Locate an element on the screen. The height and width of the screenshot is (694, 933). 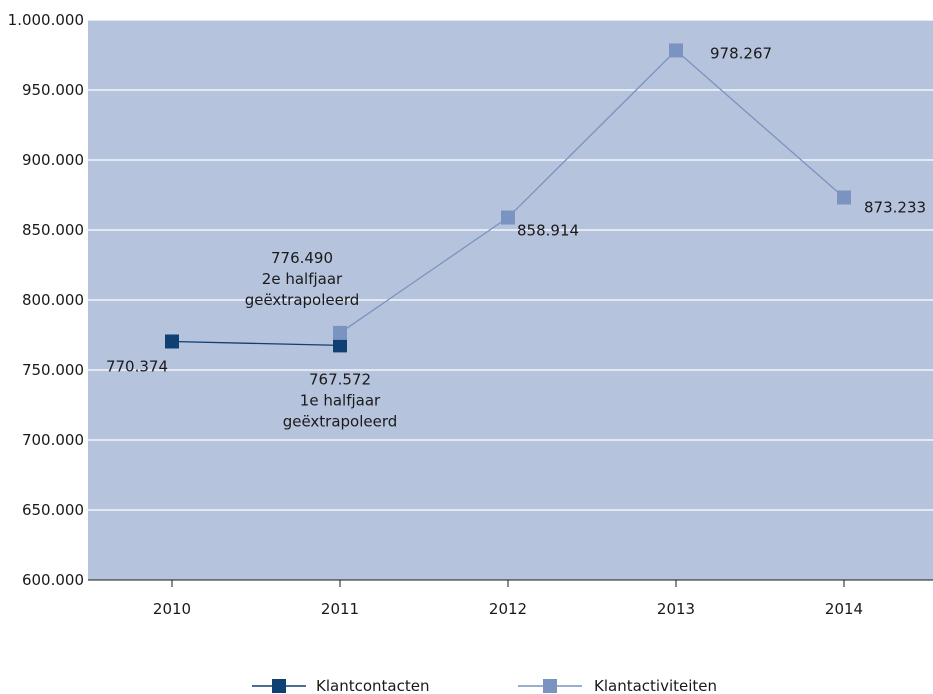
y-tick-label: 700.000 is located at coordinates (53, 440).